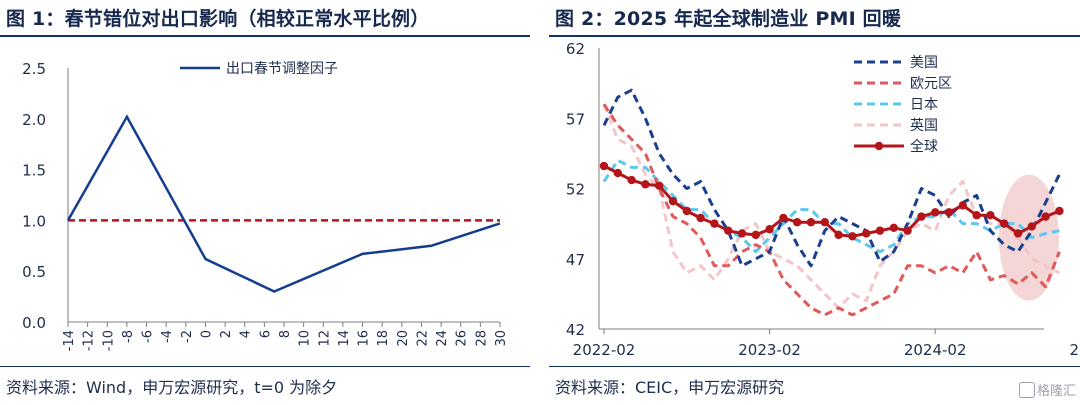  Describe the element at coordinates (383, 338) in the screenshot. I see `left-x-tick-label: 18` at that location.